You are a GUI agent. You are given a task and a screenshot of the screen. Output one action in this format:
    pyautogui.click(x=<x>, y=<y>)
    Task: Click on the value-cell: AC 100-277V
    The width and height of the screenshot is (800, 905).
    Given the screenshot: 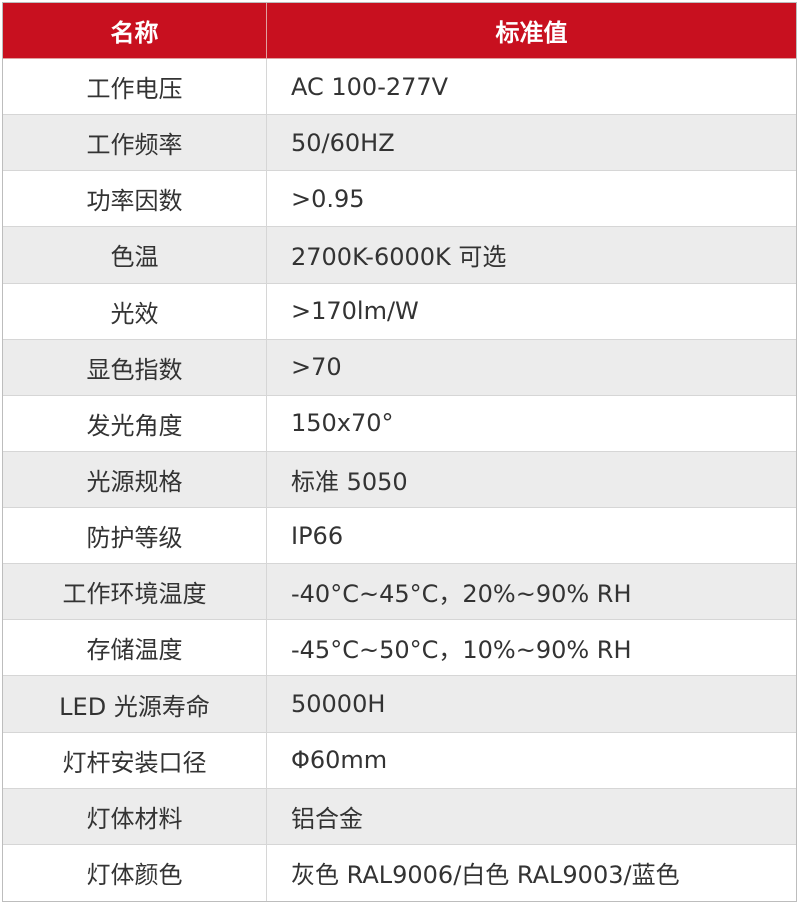 What is the action you would take?
    pyautogui.click(x=531, y=87)
    